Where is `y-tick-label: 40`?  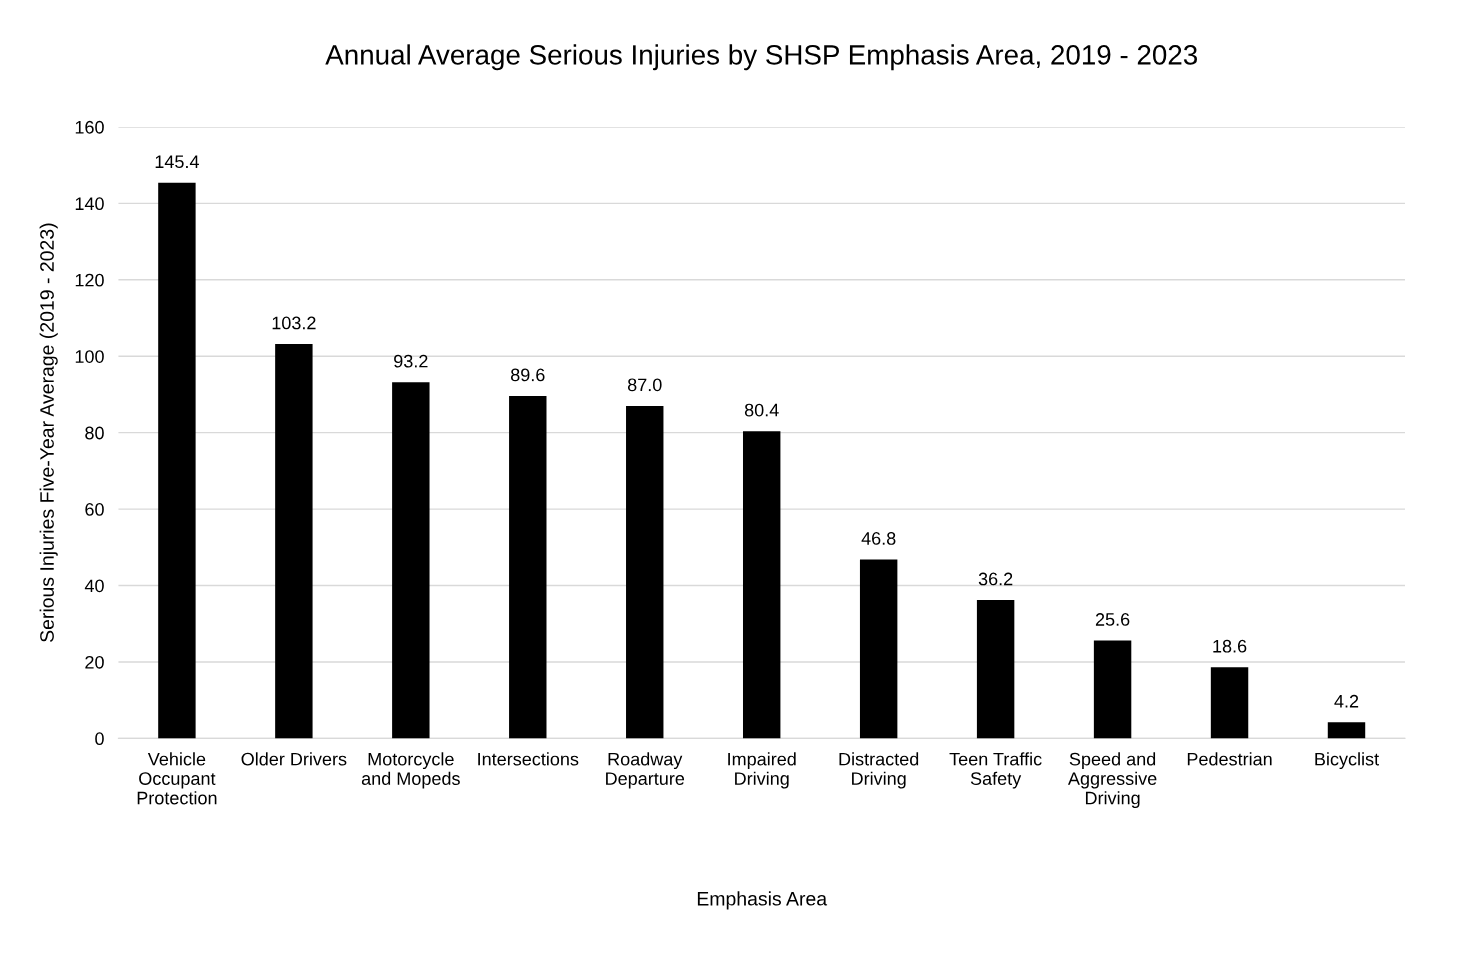 y-tick-label: 40 is located at coordinates (94, 586).